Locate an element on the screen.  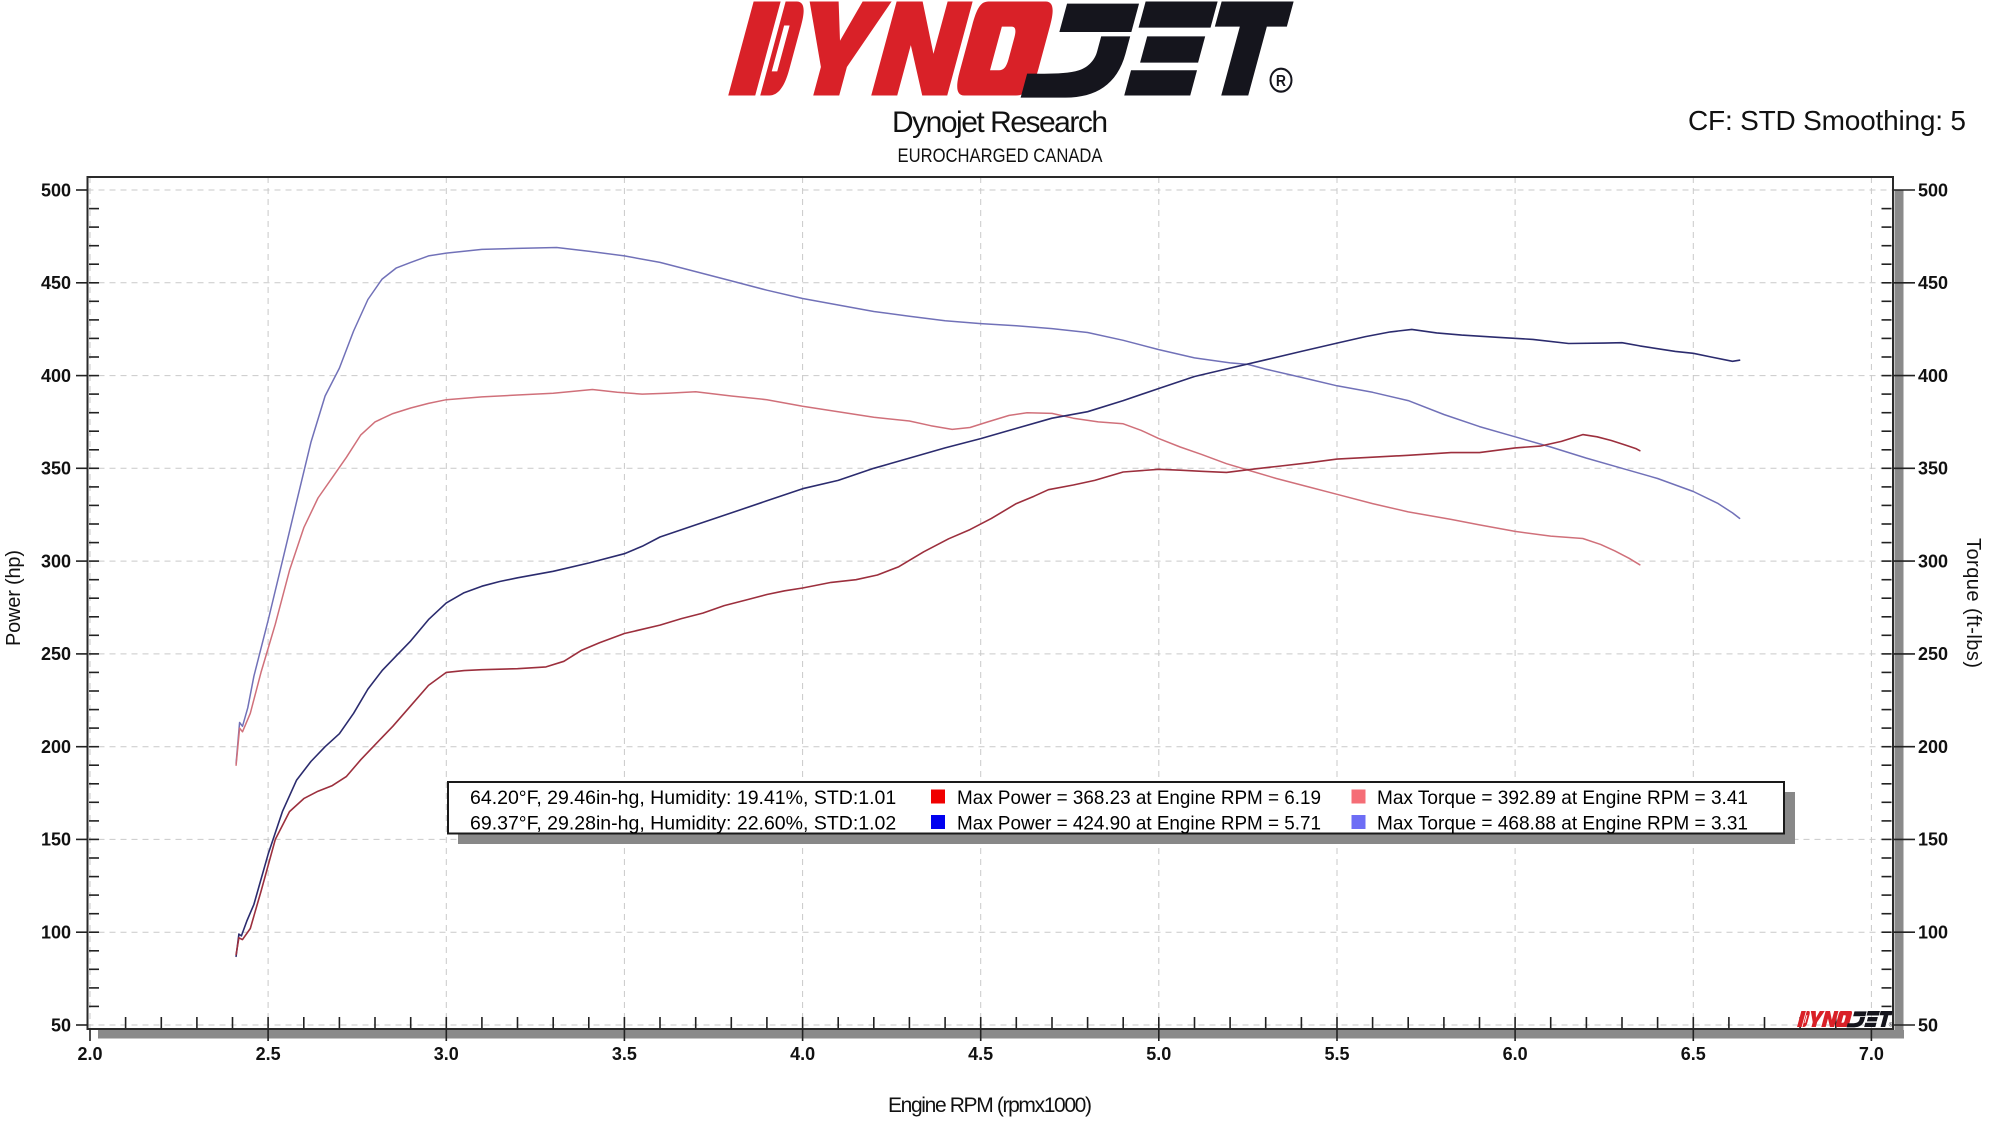
svg-text: Power (hp) is located at coordinates (14, 598).